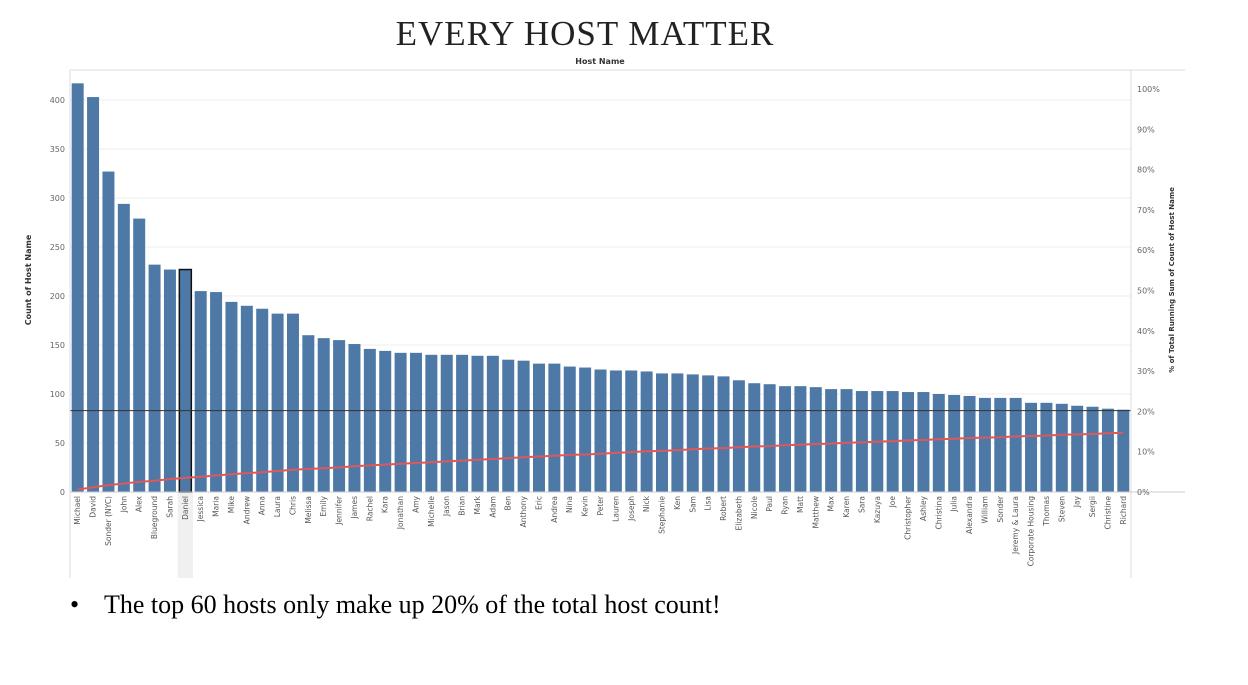 The height and width of the screenshot is (685, 1248). What do you see at coordinates (631, 509) in the screenshot?
I see `category-label: Joseph` at bounding box center [631, 509].